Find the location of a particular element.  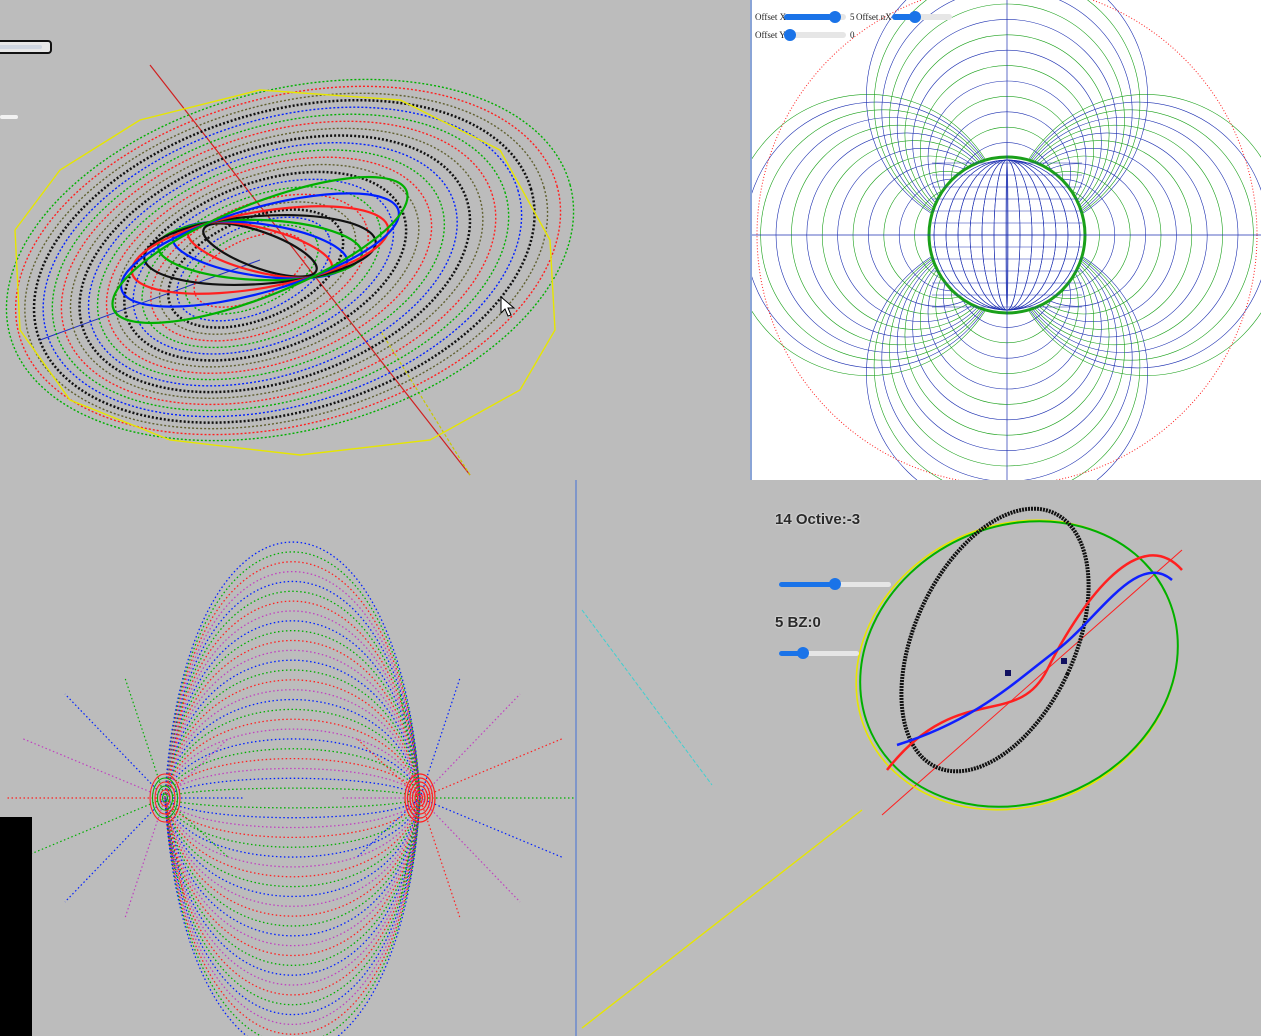

yellow-axis-line is located at coordinates (722, 919).